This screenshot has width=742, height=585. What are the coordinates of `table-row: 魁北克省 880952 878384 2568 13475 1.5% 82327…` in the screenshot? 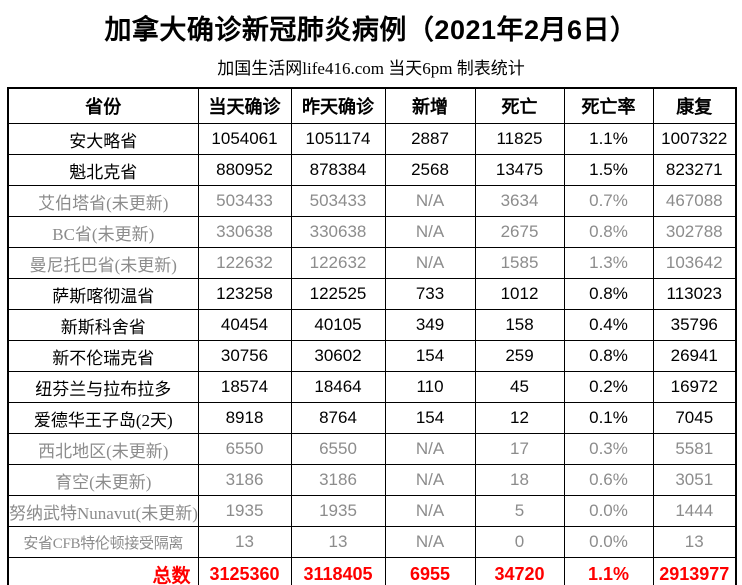 It's located at (372, 170).